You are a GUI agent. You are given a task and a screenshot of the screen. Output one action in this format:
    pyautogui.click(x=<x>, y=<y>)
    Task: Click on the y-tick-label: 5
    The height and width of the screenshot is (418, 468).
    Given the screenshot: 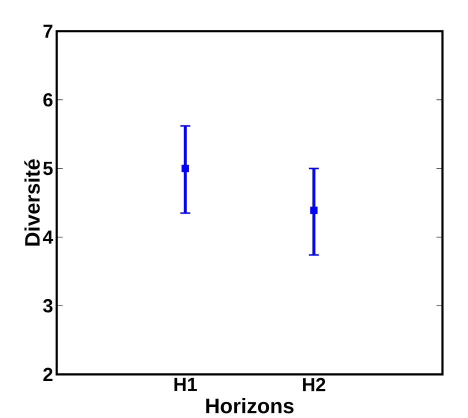 What is the action you would take?
    pyautogui.click(x=48, y=168)
    